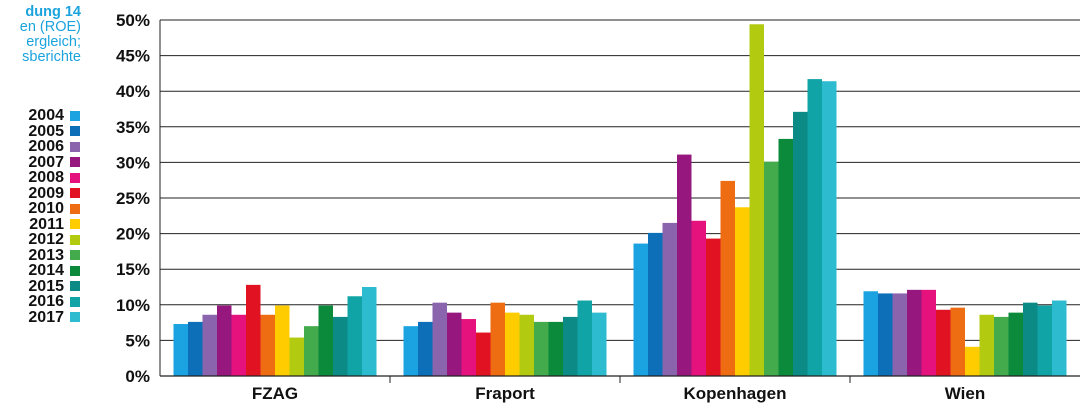  Describe the element at coordinates (713, 307) in the screenshot. I see `bar-kopenhagen-2009` at that location.